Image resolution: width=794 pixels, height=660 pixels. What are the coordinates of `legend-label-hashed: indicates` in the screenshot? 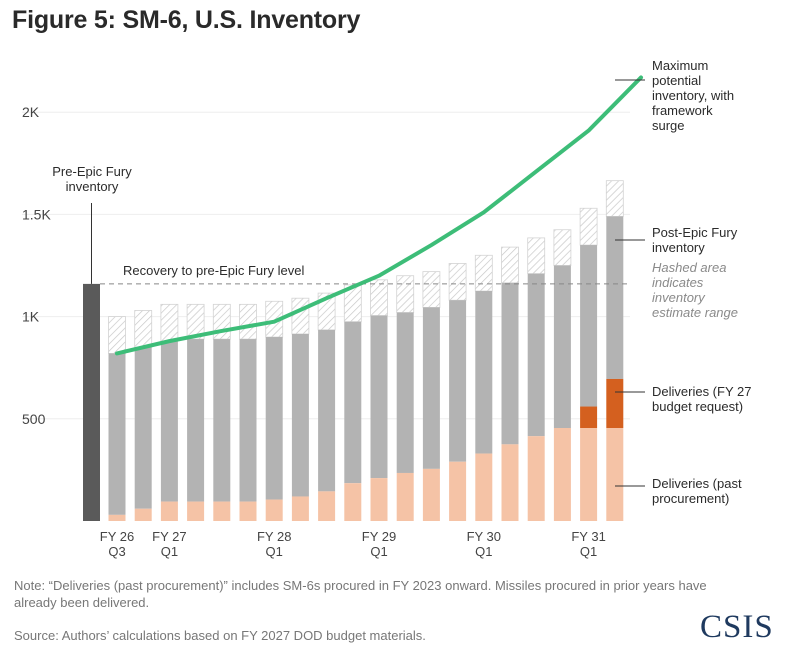 It's located at (678, 282).